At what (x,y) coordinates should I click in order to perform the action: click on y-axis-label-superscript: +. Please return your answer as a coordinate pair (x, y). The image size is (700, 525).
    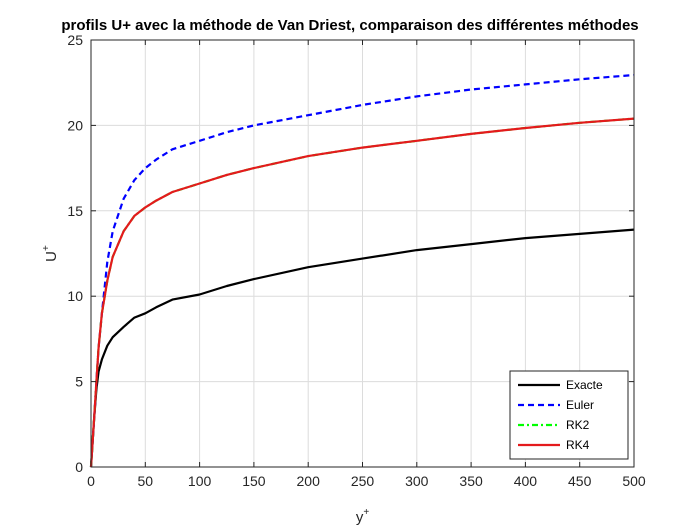
    Looking at the image, I should click on (46, 248).